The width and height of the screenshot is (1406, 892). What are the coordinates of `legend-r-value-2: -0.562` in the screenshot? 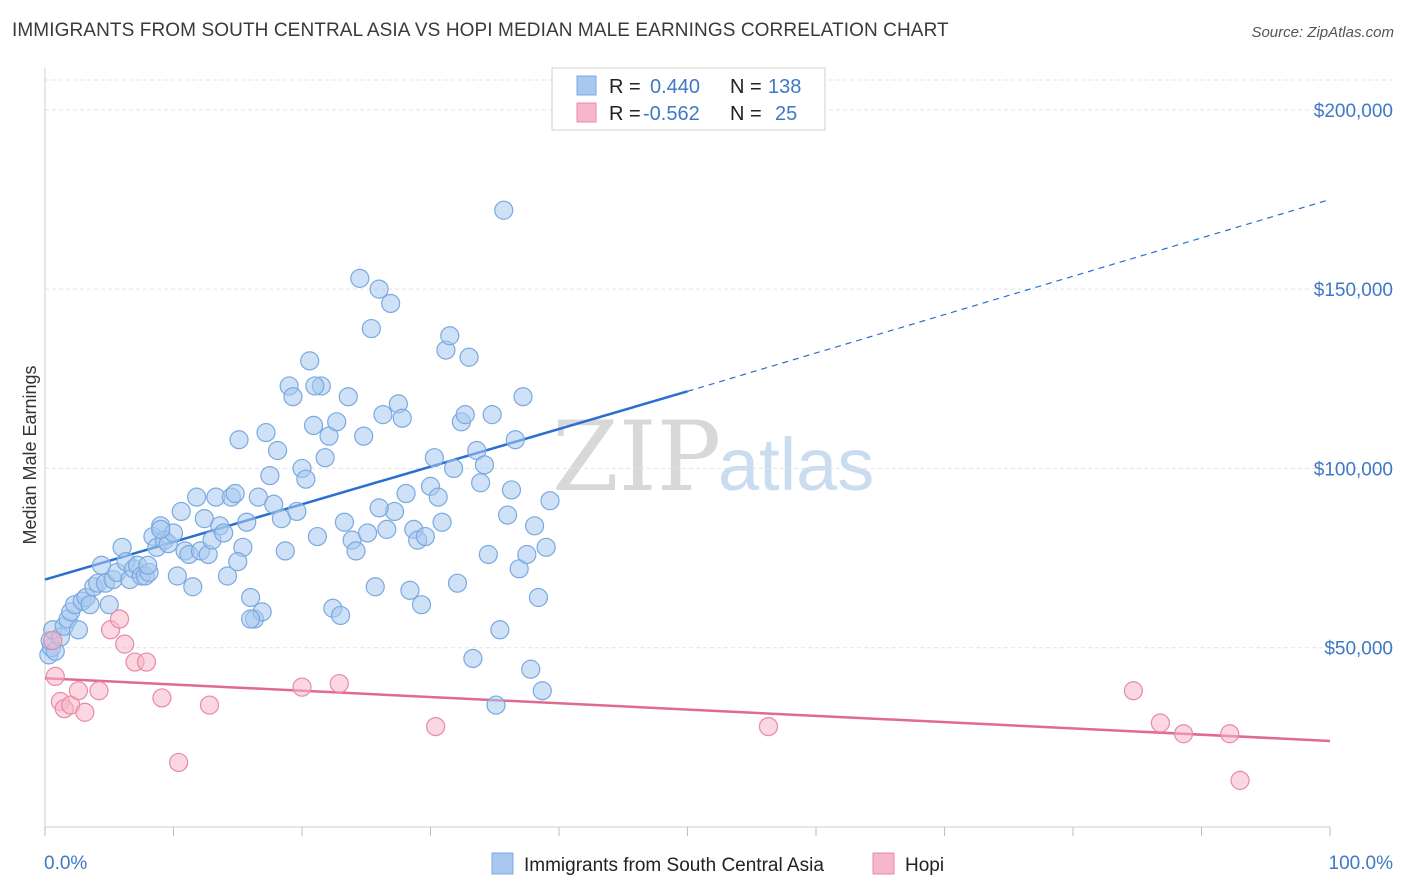 It's located at (671, 114).